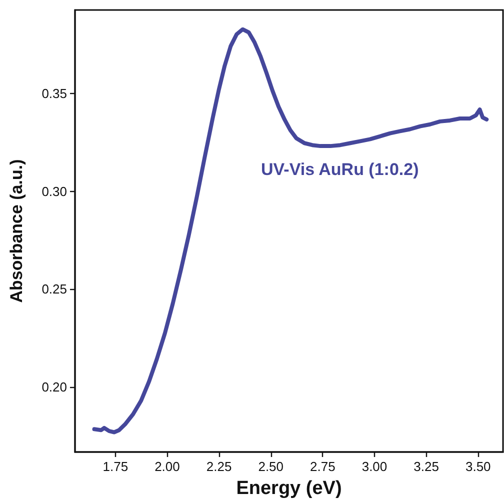 The width and height of the screenshot is (504, 503). I want to click on y-tick-label: 0.20, so click(54, 386).